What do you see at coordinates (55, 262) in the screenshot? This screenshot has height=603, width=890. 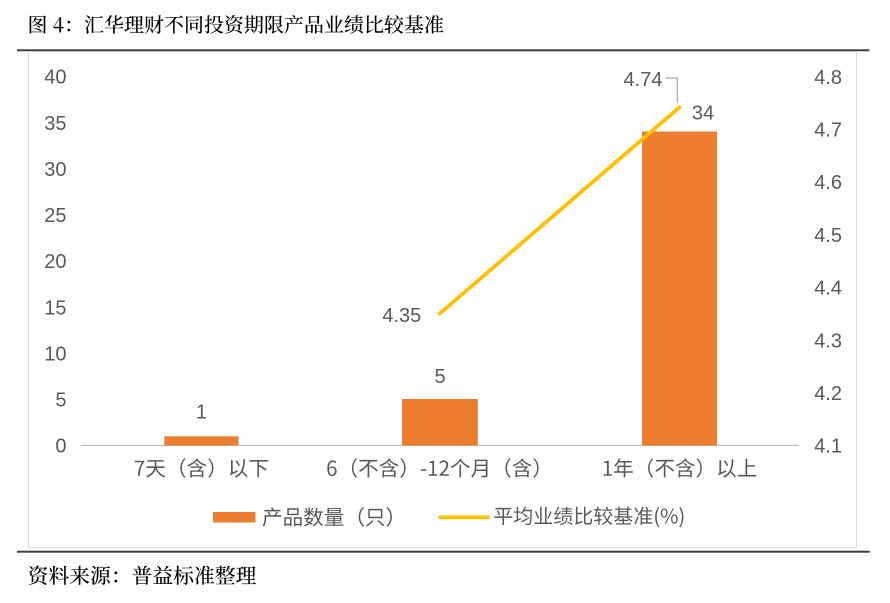 I see `svg-text: 20` at bounding box center [55, 262].